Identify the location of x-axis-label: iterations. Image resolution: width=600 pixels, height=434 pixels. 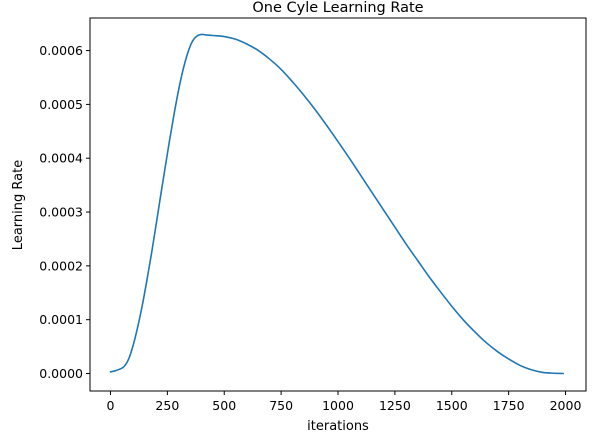
(338, 426).